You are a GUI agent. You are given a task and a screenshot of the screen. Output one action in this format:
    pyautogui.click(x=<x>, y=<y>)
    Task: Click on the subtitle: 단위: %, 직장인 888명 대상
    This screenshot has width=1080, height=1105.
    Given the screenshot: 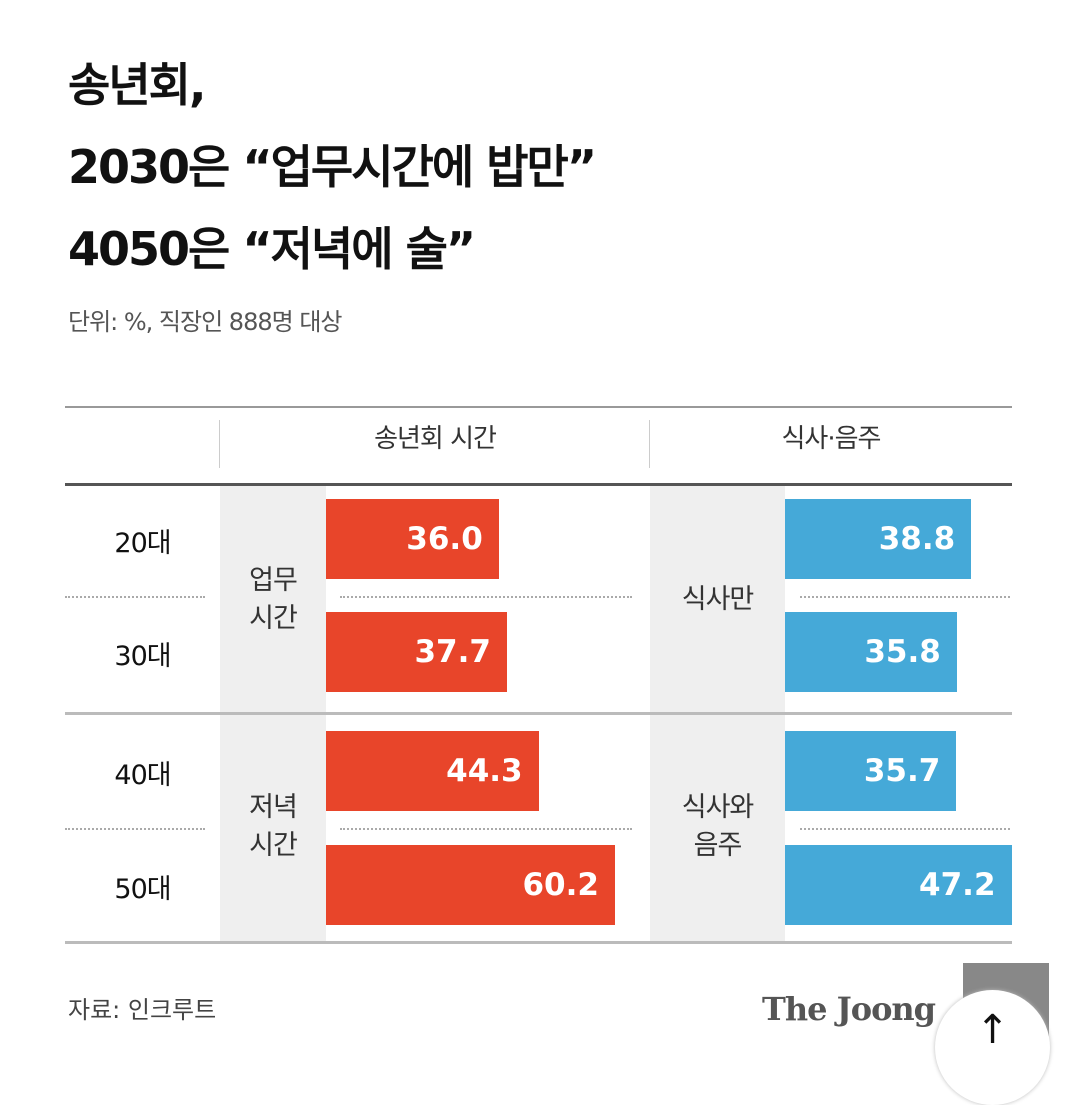 What is the action you would take?
    pyautogui.click(x=205, y=322)
    